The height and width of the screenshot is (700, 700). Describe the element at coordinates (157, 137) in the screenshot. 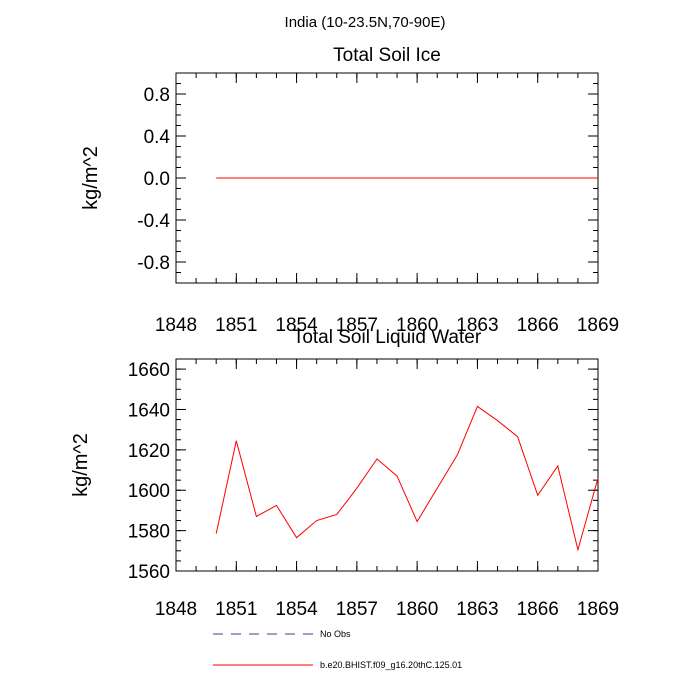

I see `y-tick-label: 0.4` at that location.